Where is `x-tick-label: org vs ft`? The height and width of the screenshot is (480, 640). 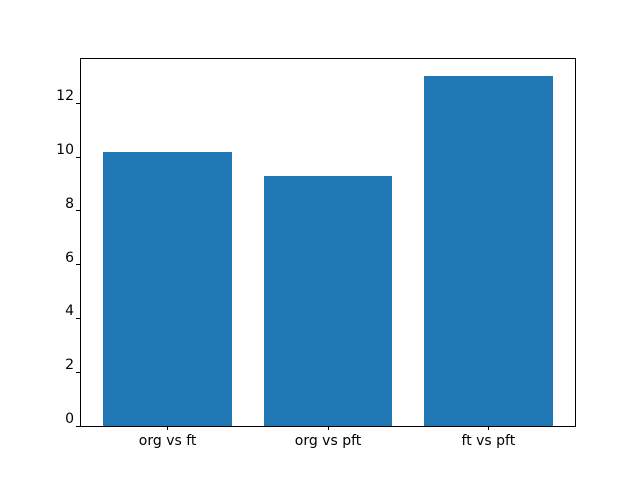
x-tick-label: org vs ft is located at coordinates (167, 441).